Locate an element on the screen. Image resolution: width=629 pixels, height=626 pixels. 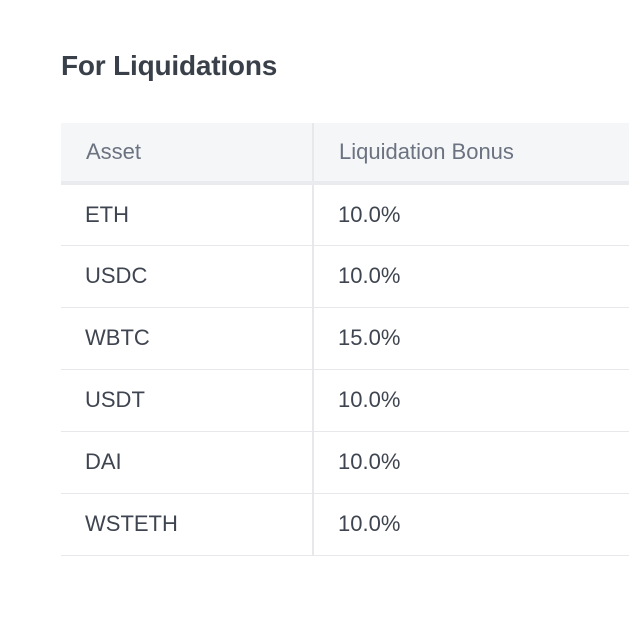
table-row: USDC 10.0% is located at coordinates (345, 276).